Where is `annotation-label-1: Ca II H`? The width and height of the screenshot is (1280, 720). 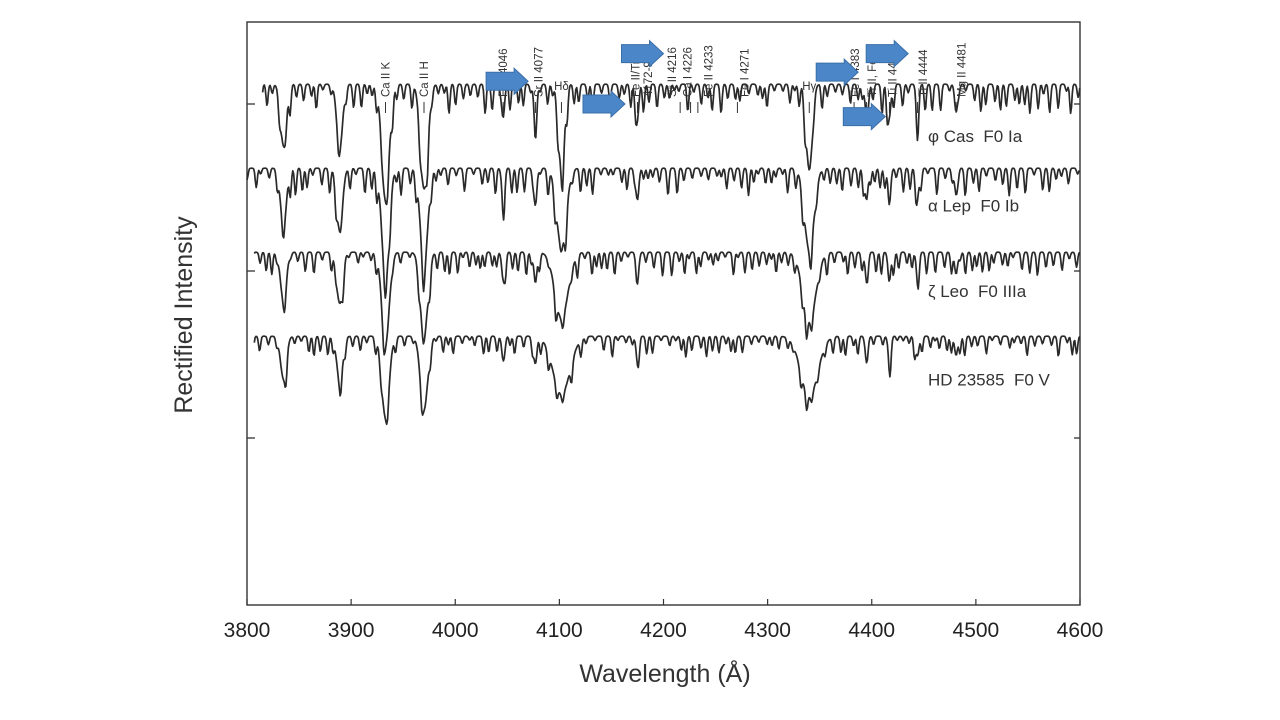 annotation-label-1: Ca II H is located at coordinates (425, 79).